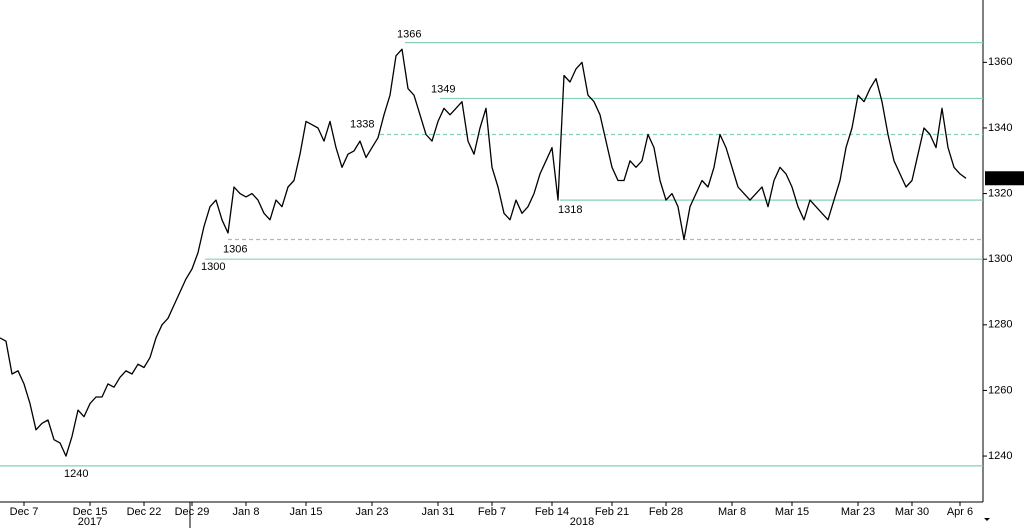 The height and width of the screenshot is (528, 1024). What do you see at coordinates (443, 89) in the screenshot?
I see `annotation: 1349` at bounding box center [443, 89].